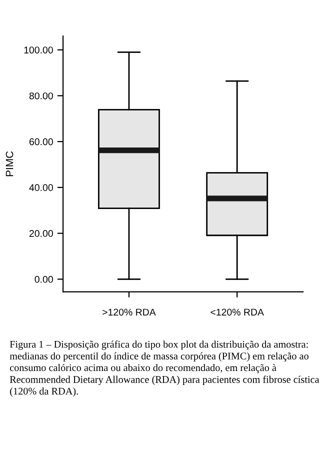 The height and width of the screenshot is (451, 320). I want to click on x-tick-label: >120% RDA, so click(129, 312).